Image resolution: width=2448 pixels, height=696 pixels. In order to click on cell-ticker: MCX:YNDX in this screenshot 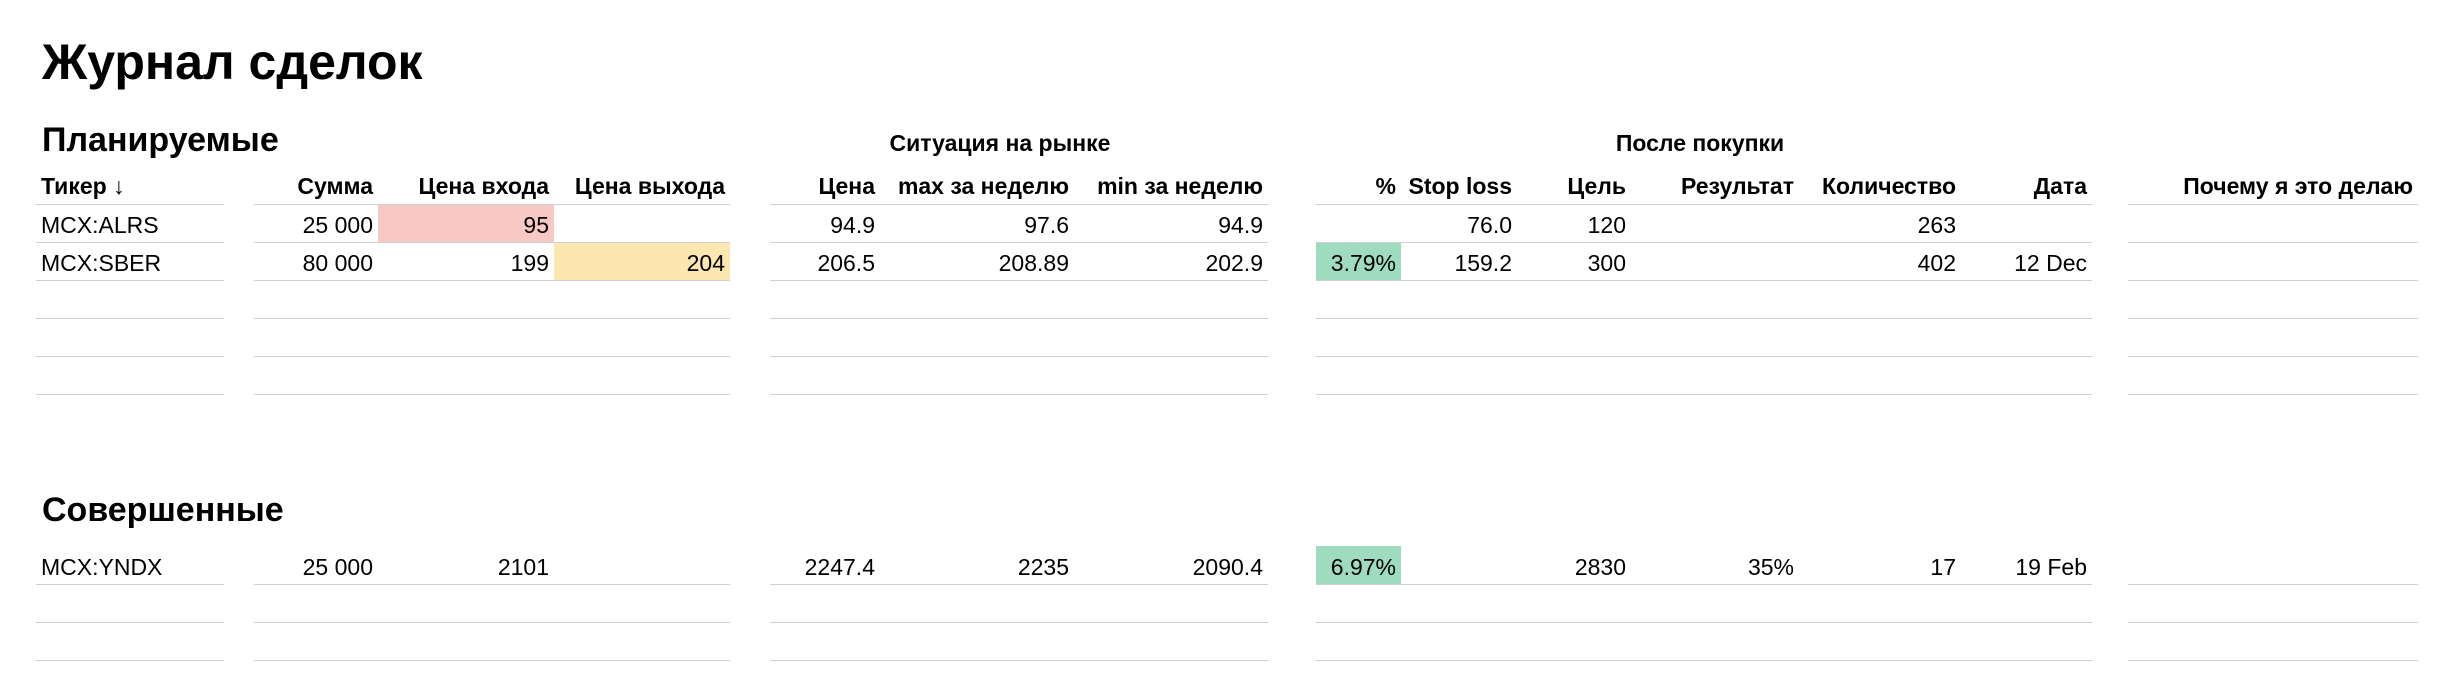, I will do `click(130, 565)`.